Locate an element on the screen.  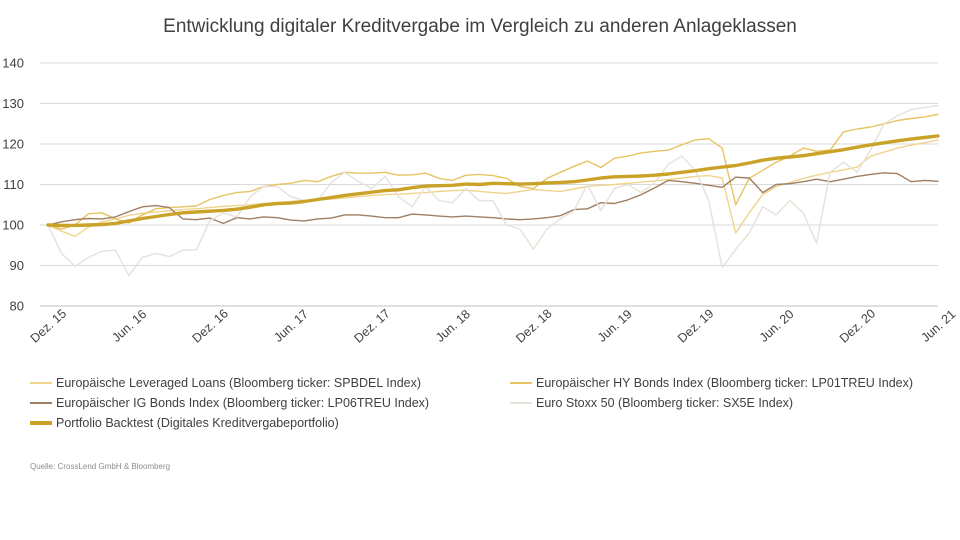
x-tick-label: Jun. 16 is located at coordinates (129, 326).